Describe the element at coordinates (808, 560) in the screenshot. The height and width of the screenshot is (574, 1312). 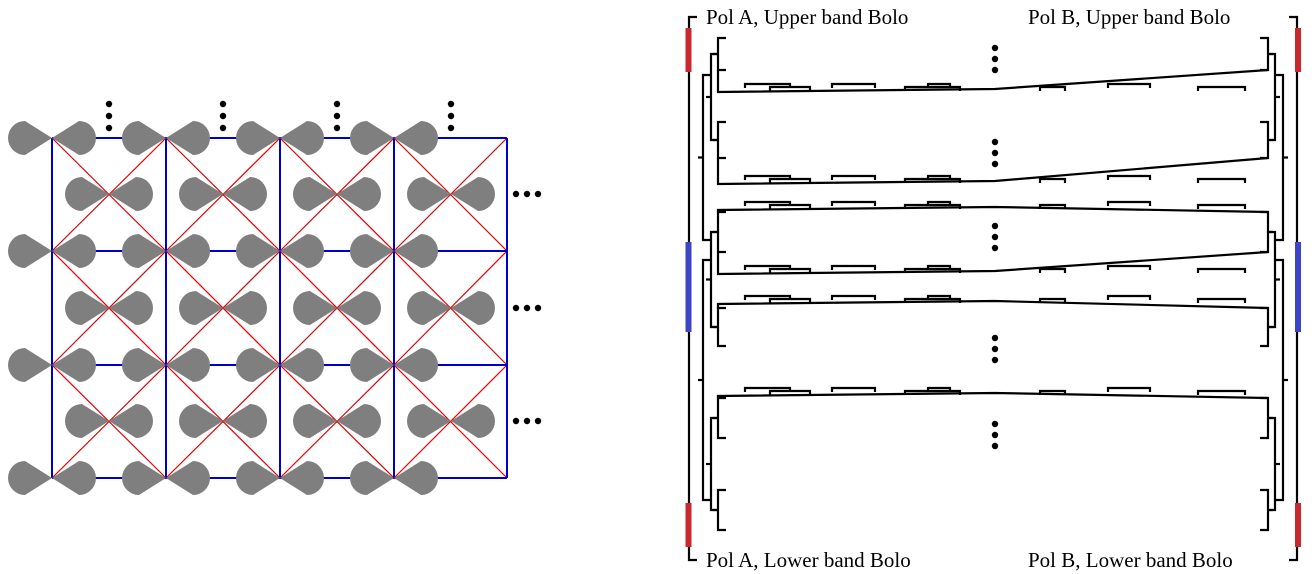
I see `label-pol-a-lower: Pol A, Lower band Bolo` at that location.